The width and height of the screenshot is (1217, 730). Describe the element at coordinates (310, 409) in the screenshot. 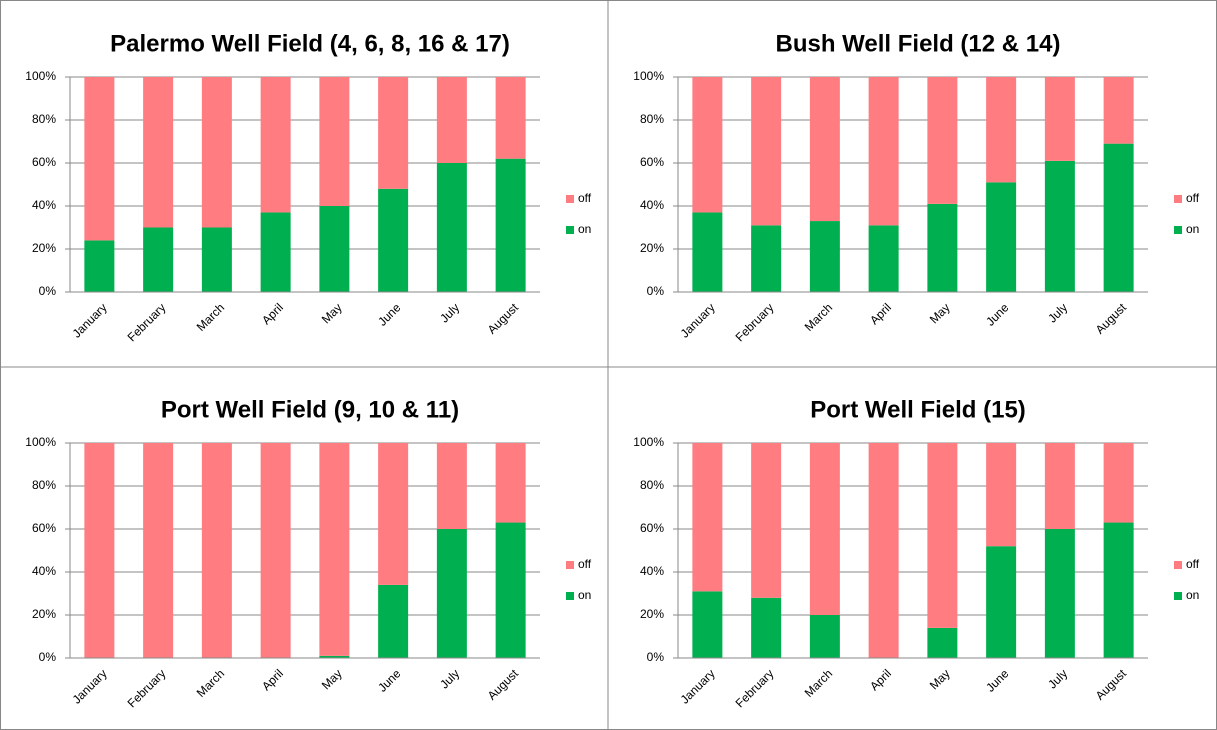

I see `chart-title: Port Well Field (9, 10 & 11)` at that location.